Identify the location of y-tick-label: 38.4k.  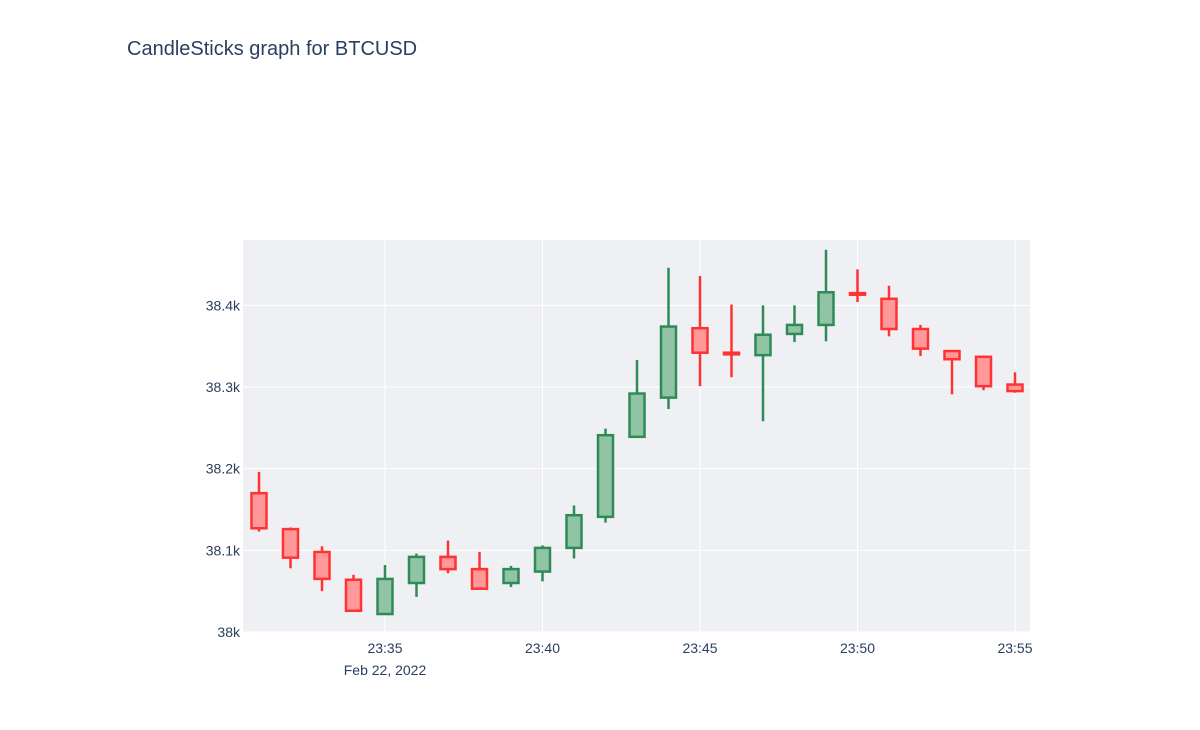
(223, 305).